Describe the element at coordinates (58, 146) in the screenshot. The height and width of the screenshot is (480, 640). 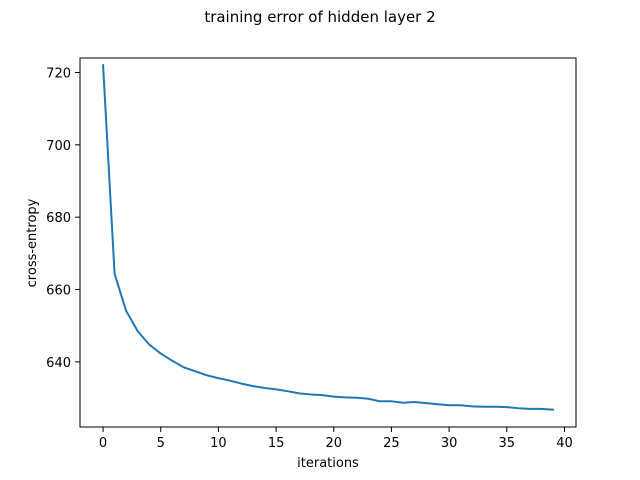
I see `y-tick-label: 700` at that location.